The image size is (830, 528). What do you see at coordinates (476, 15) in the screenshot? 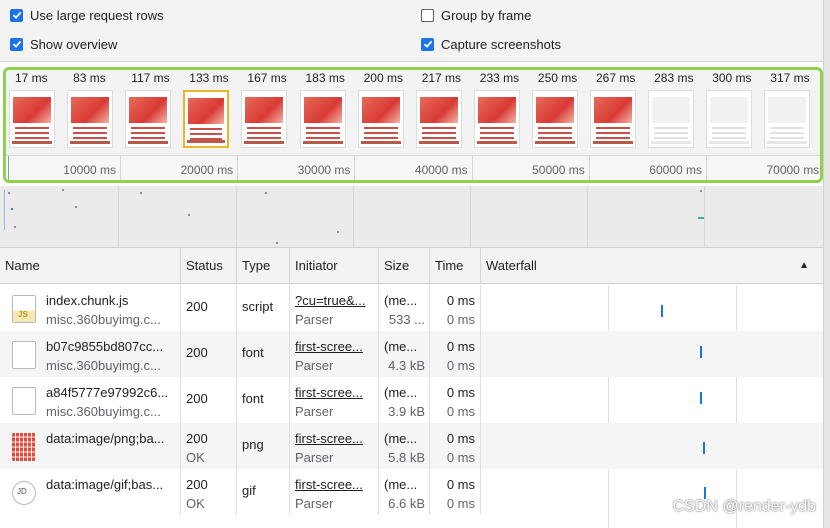
I see `group-by-frame-checkbox: Group by frame` at bounding box center [476, 15].